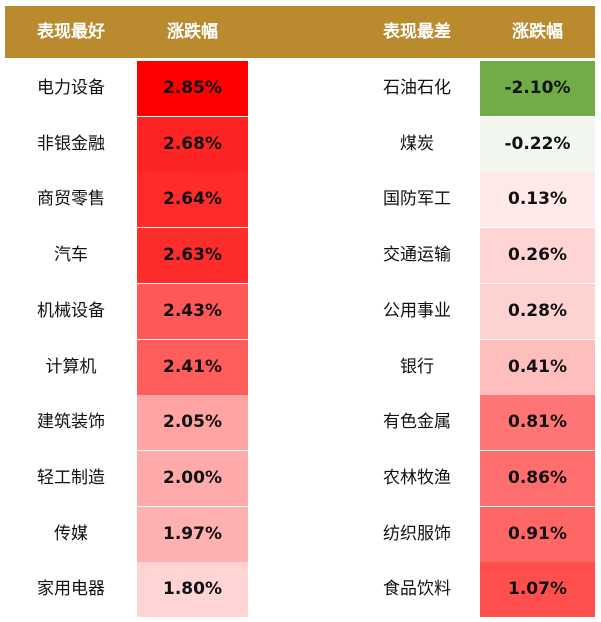  Describe the element at coordinates (417, 88) in the screenshot. I see `worst-sector-name: 石油石化` at that location.